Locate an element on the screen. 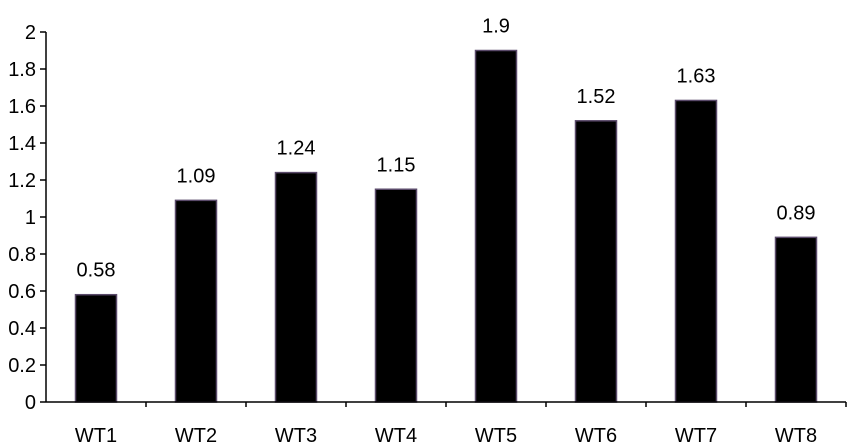 This screenshot has width=856, height=443. category-label: WT8 is located at coordinates (796, 434).